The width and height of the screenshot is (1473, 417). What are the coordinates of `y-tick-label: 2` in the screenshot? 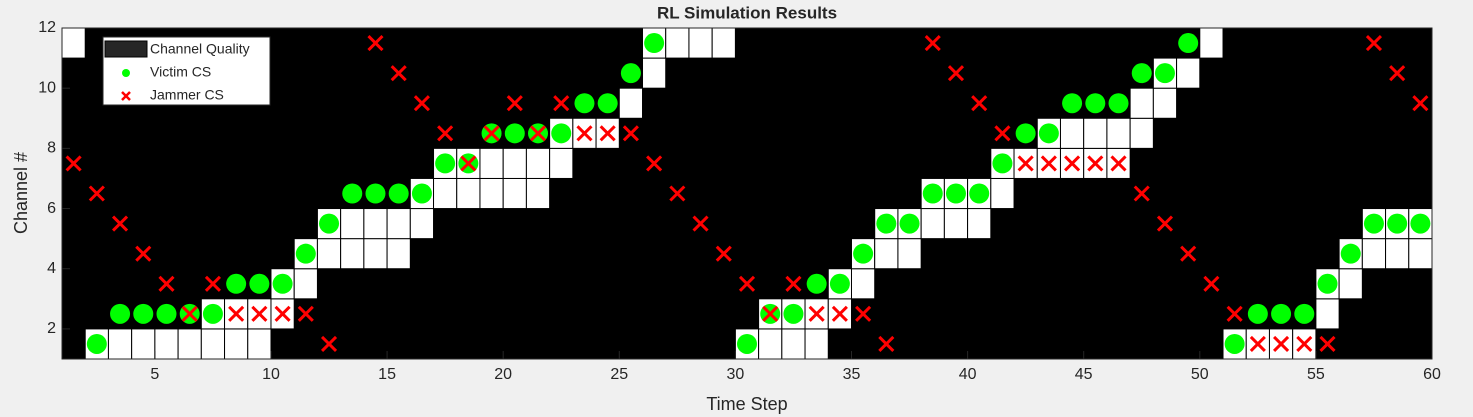 It's located at (51, 328).